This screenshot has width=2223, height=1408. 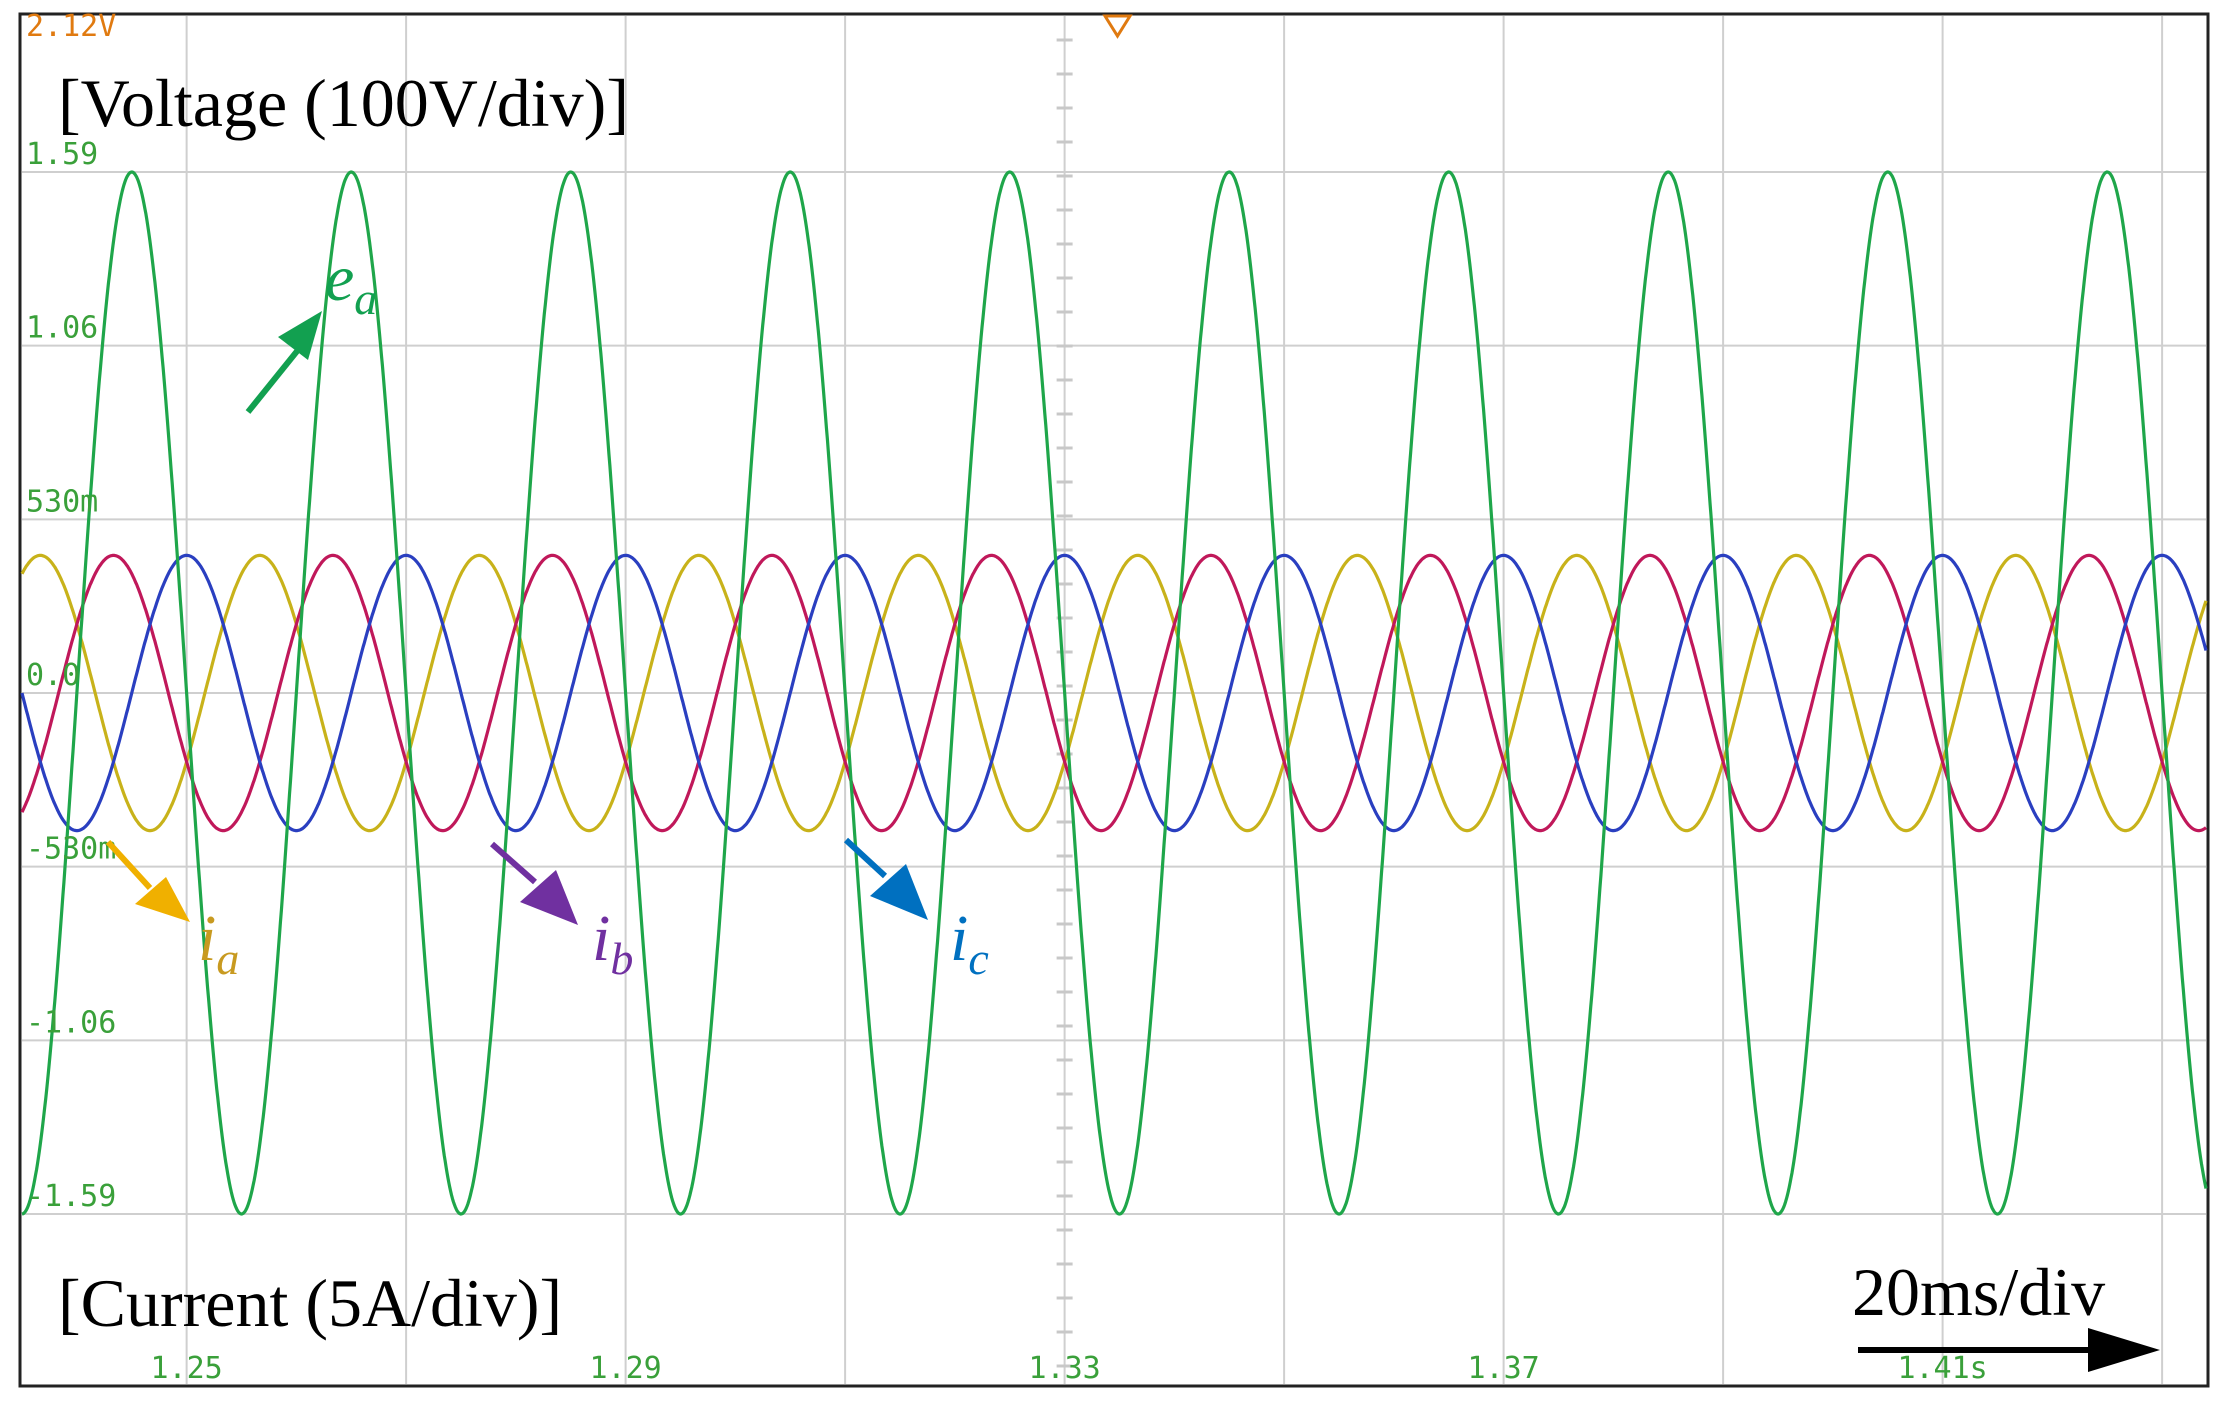 I want to click on label-i-b: ib, so click(x=561, y=912).